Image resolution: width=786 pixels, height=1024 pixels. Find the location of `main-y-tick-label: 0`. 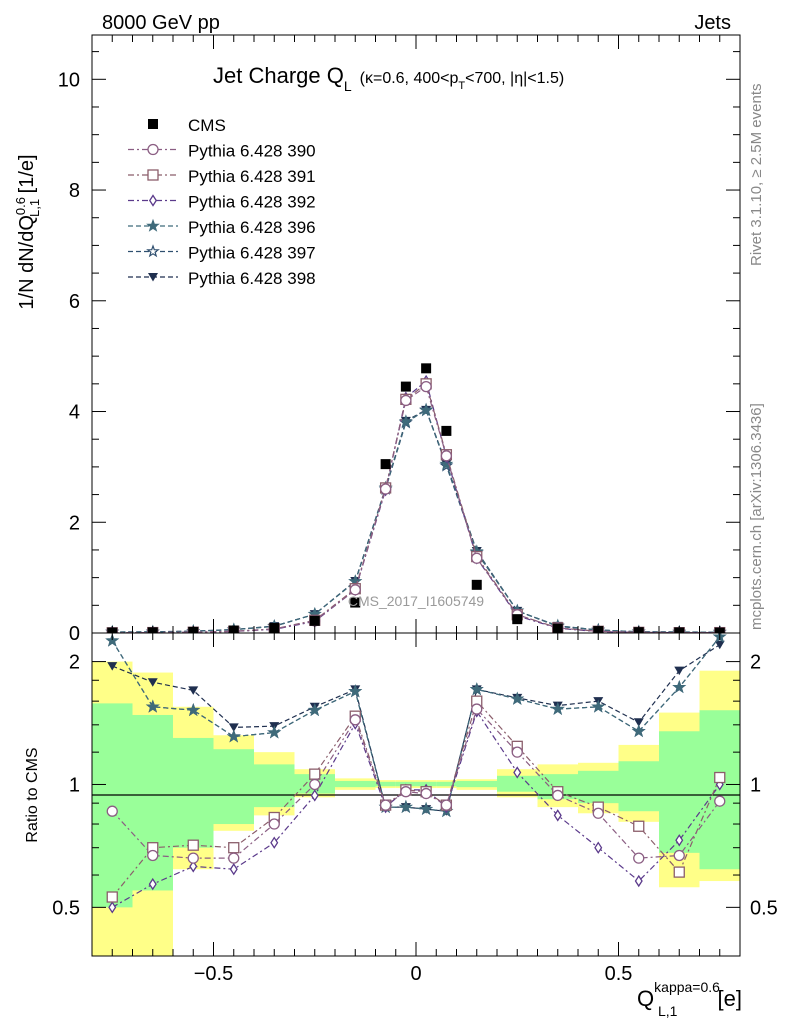

main-y-tick-label: 0 is located at coordinates (74, 634).